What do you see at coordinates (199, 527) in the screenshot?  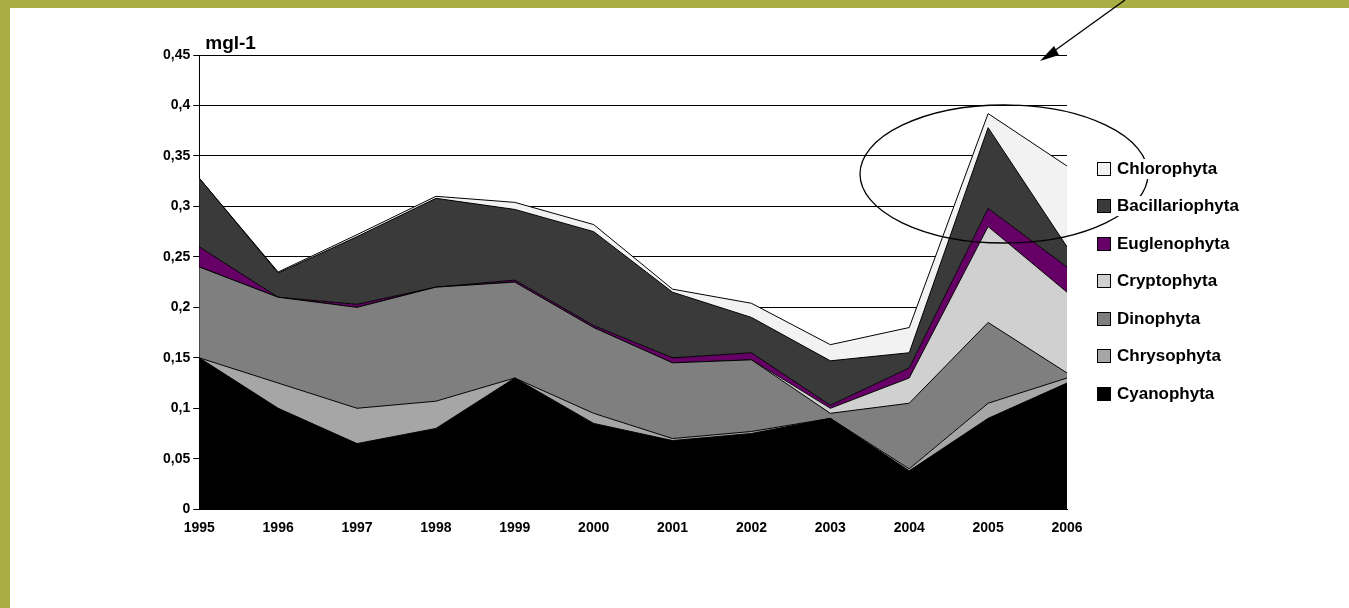 I see `x-tick-label: 1995` at bounding box center [199, 527].